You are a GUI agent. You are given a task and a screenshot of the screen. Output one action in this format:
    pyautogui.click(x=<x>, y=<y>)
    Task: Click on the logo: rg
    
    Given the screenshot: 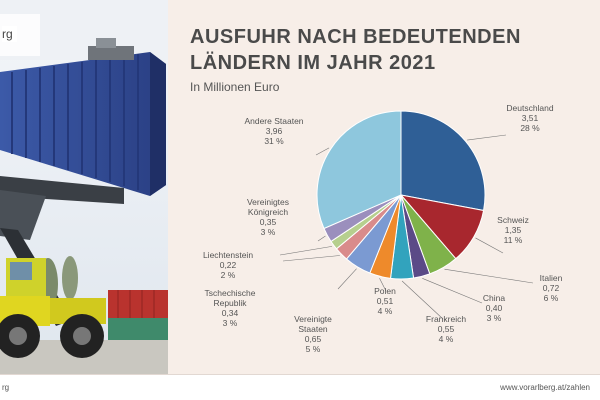 What is the action you would take?
    pyautogui.click(x=9, y=34)
    